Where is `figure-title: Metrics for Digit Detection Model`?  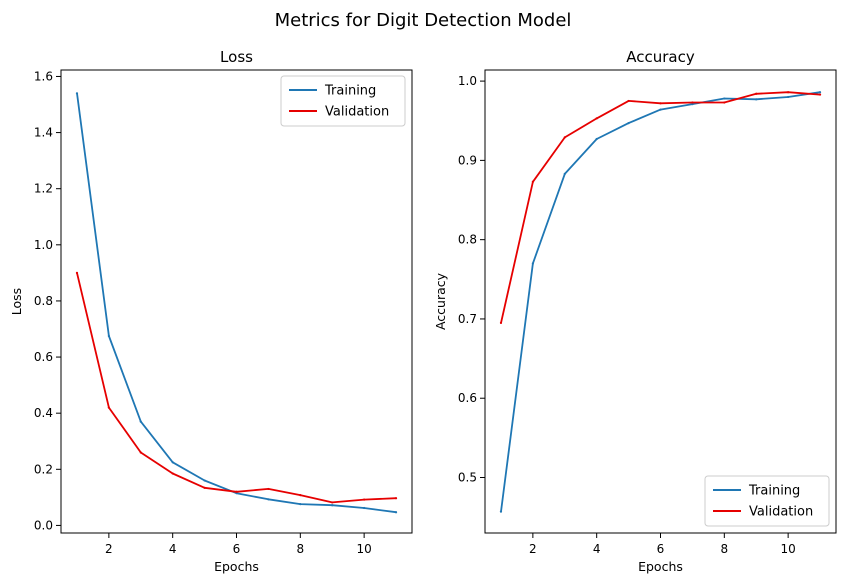 figure-title: Metrics for Digit Detection Model is located at coordinates (423, 20).